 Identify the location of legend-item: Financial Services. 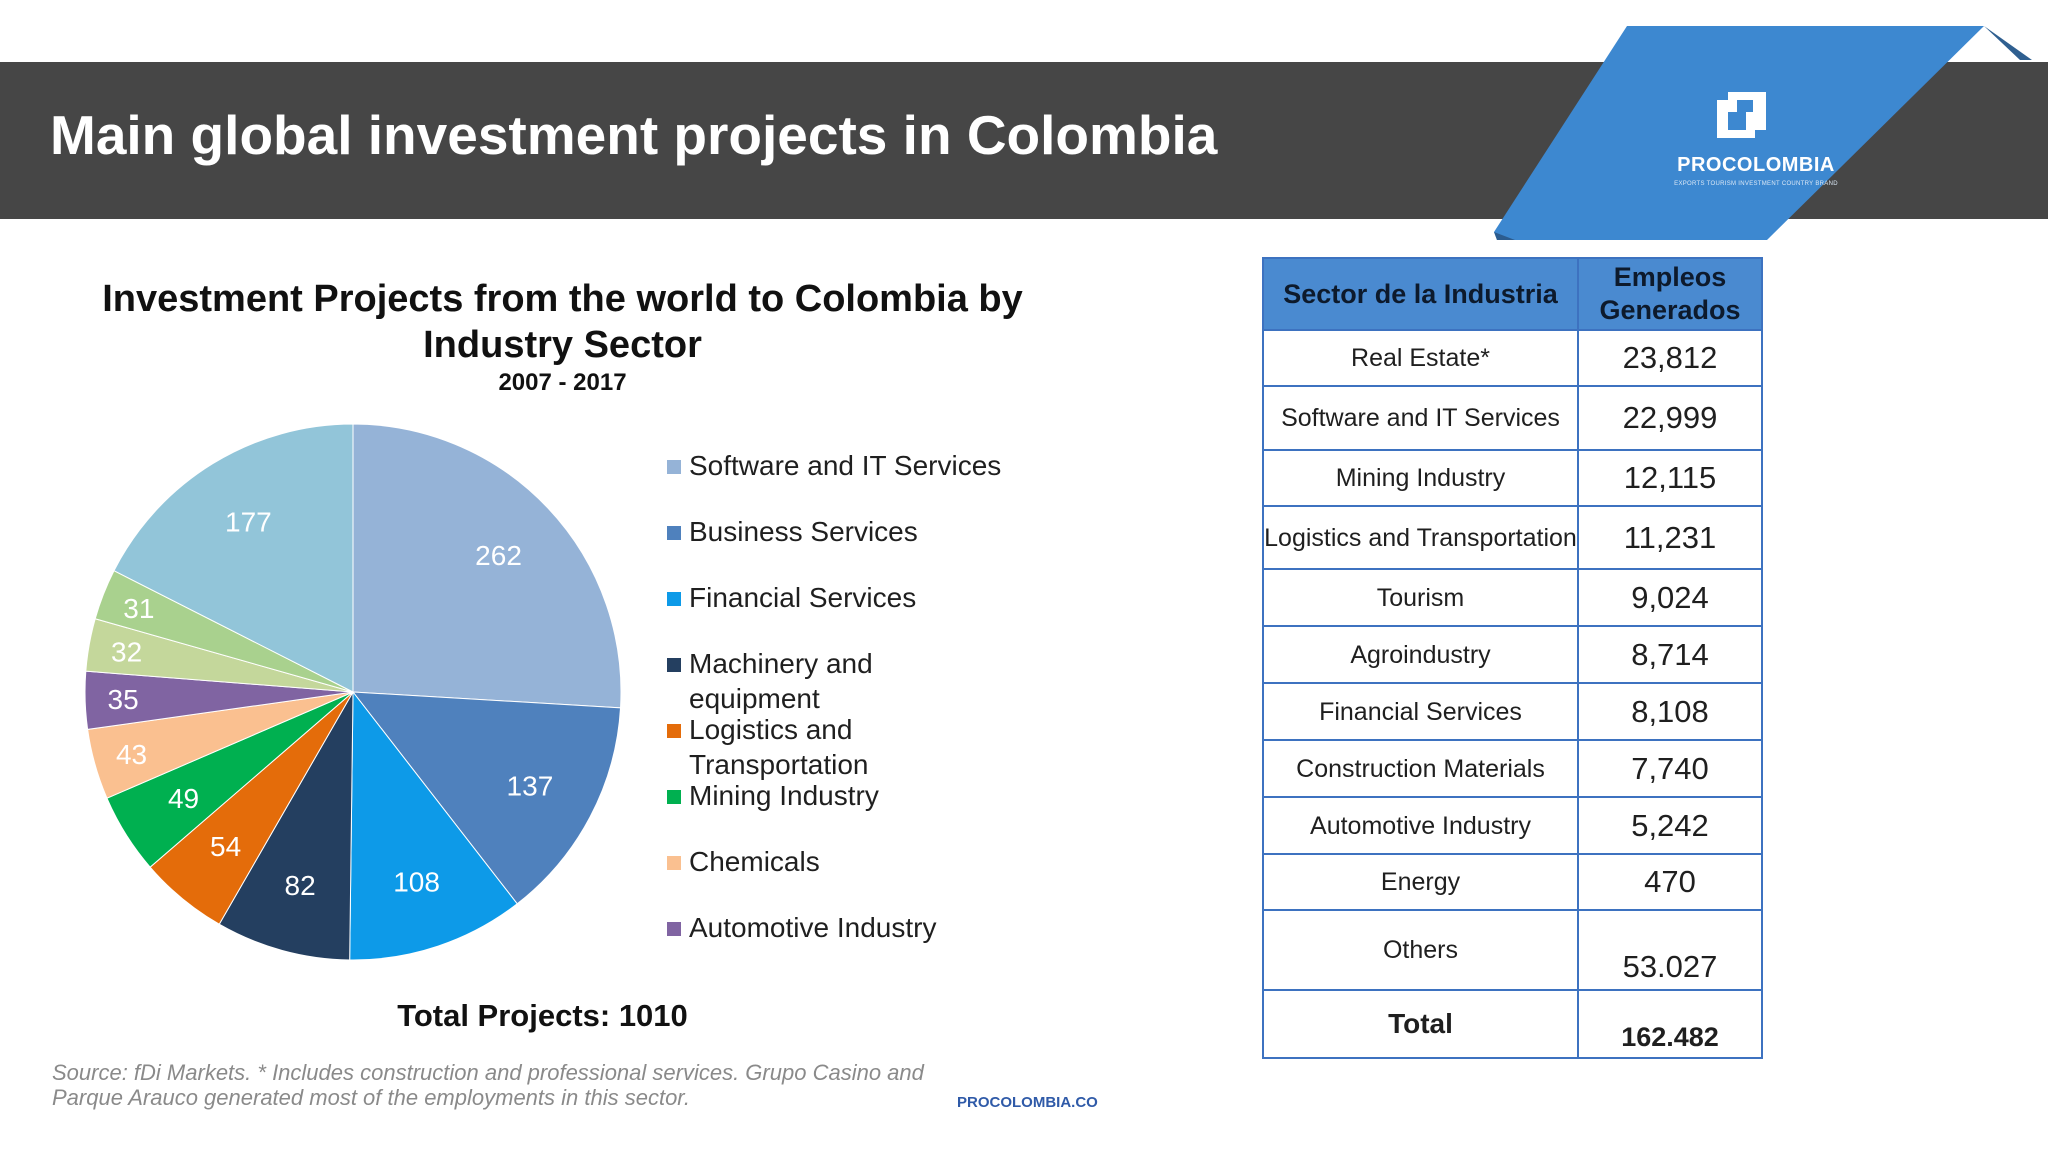
(837, 597).